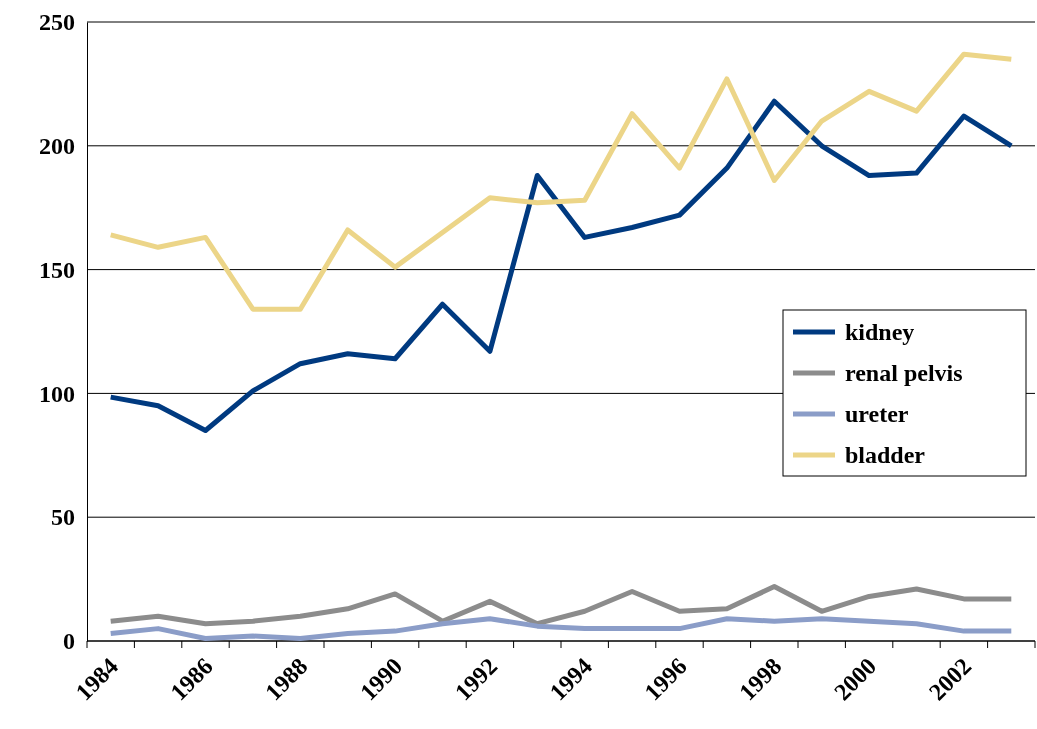  I want to click on legend-label: kidney, so click(880, 332).